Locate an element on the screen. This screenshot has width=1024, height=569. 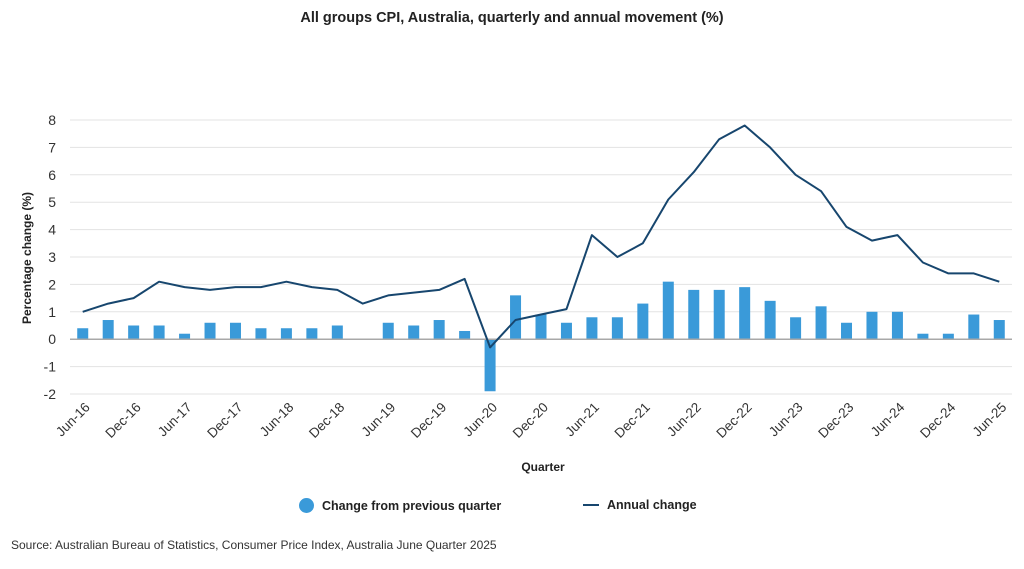
x-tick-label: Jun-20 is located at coordinates (480, 420).